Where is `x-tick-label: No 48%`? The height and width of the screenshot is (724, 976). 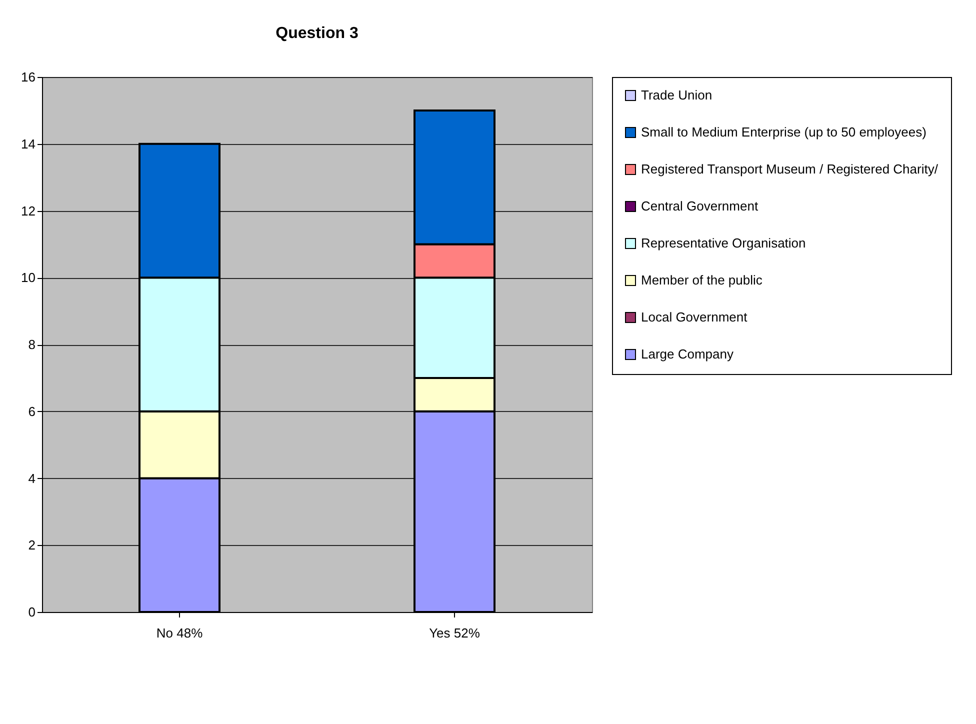 x-tick-label: No 48% is located at coordinates (180, 633).